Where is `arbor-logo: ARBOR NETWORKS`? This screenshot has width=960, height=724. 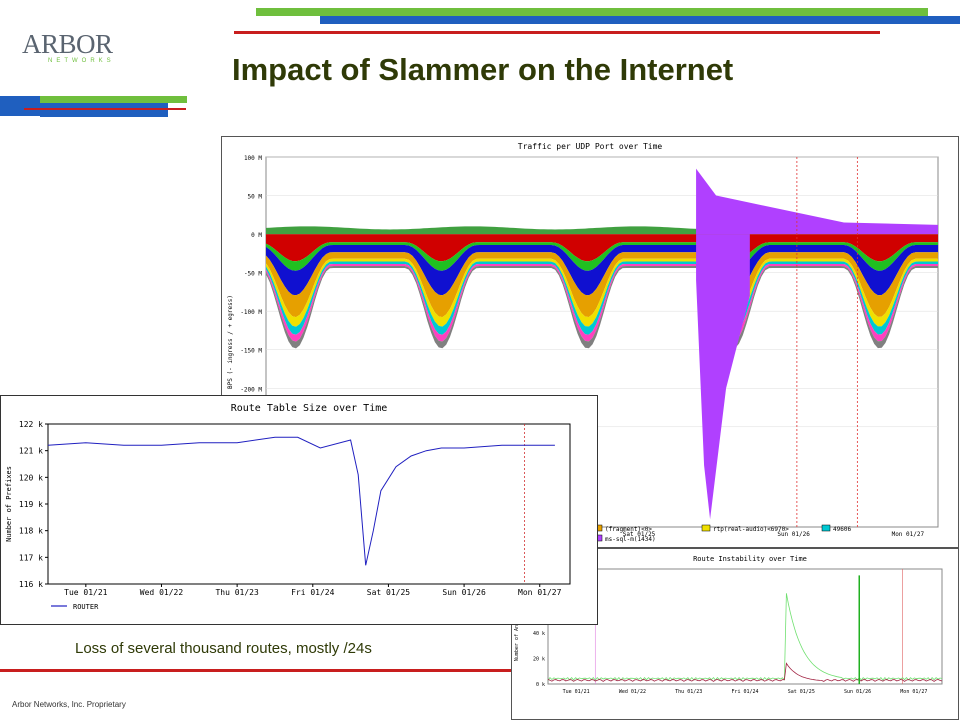
arbor-logo: ARBOR NETWORKS is located at coordinates (78, 50).